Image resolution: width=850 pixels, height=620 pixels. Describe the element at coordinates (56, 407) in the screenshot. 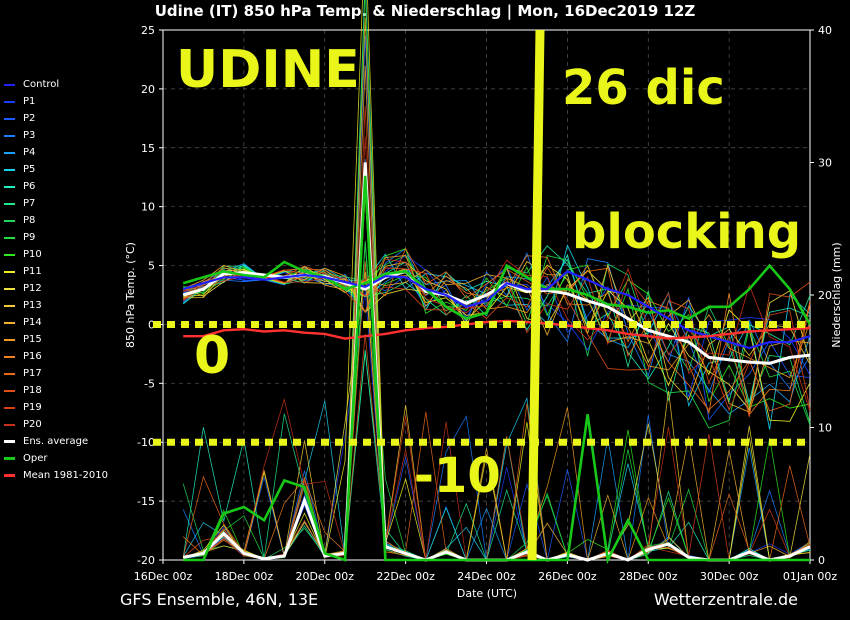

I see `legend-item: P19` at that location.